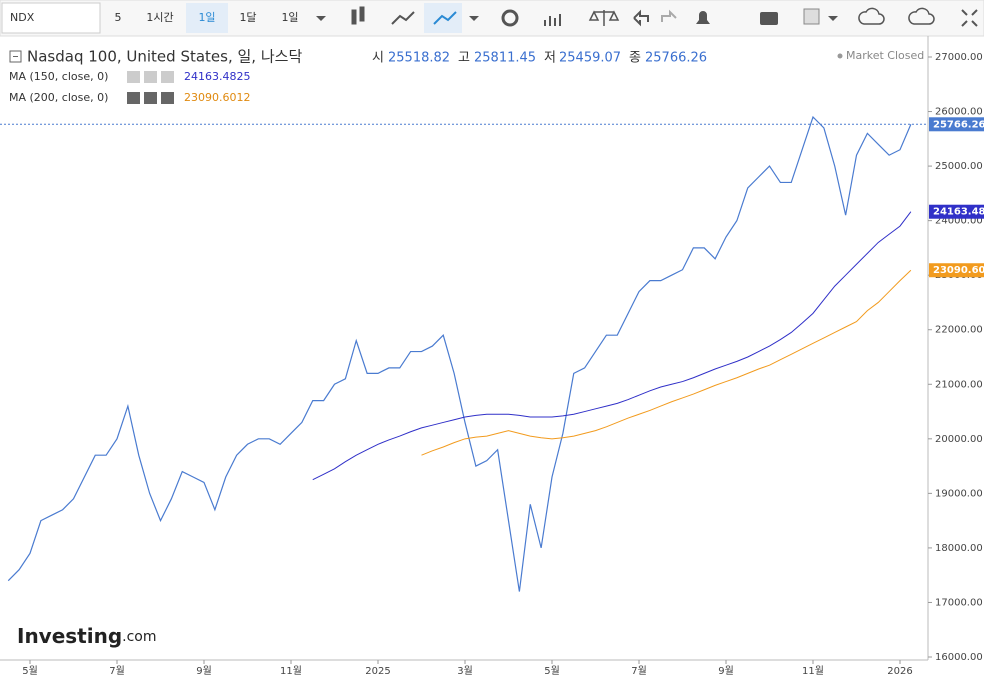  What do you see at coordinates (247, 17) in the screenshot?
I see `range-button: 1달` at bounding box center [247, 17].